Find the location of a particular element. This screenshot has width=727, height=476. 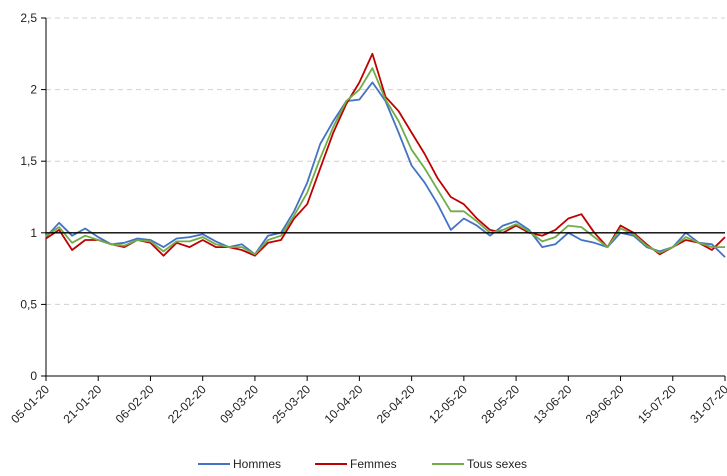

x-tick-label: 10-04-20 is located at coordinates (344, 404).